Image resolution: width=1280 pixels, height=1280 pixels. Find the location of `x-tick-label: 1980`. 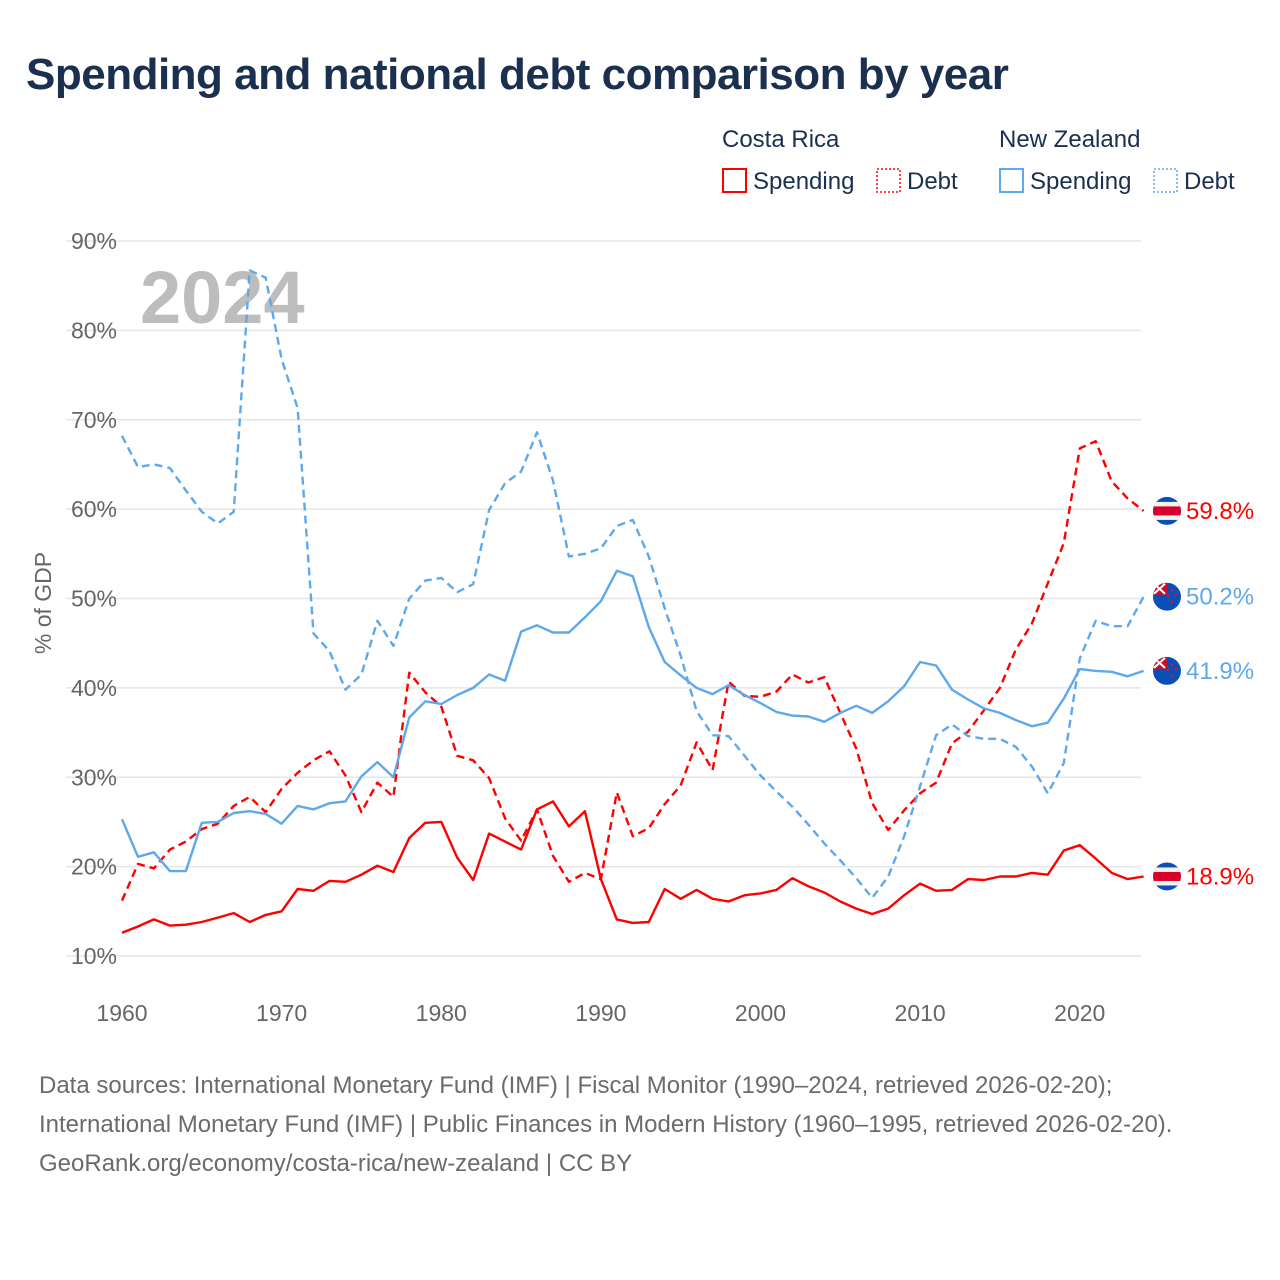

x-tick-label: 1980 is located at coordinates (441, 1013).